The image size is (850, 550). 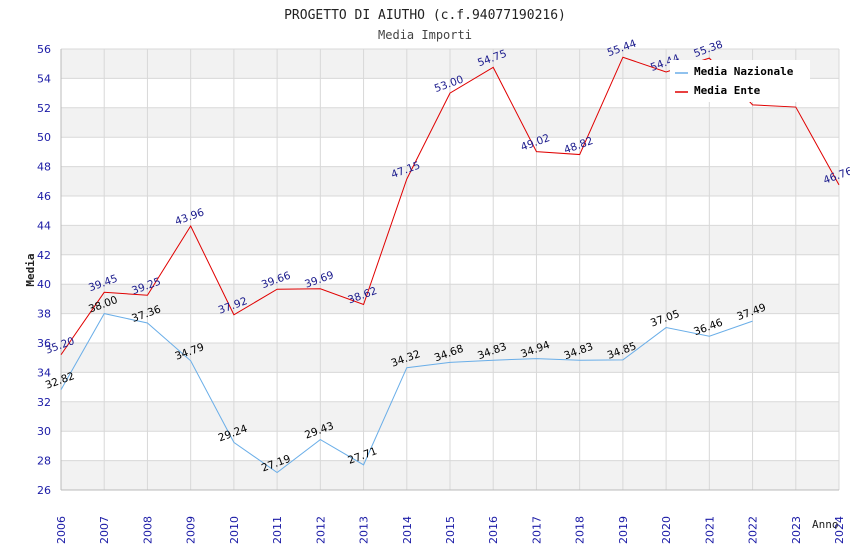 What do you see at coordinates (666, 530) in the screenshot?
I see `x-tick-label: 2020` at bounding box center [666, 530].